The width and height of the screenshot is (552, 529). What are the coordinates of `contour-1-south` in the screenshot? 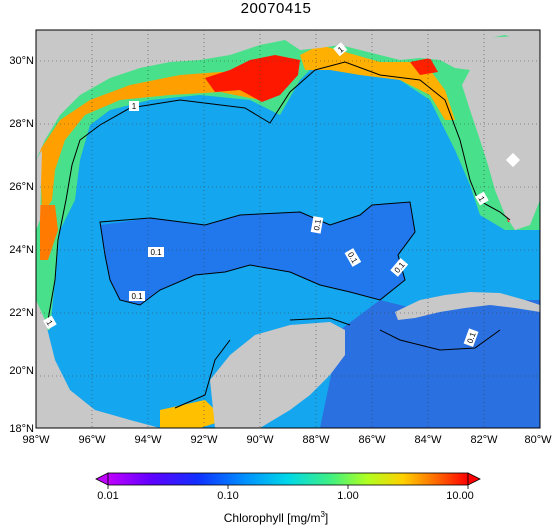 It's located at (202, 374).